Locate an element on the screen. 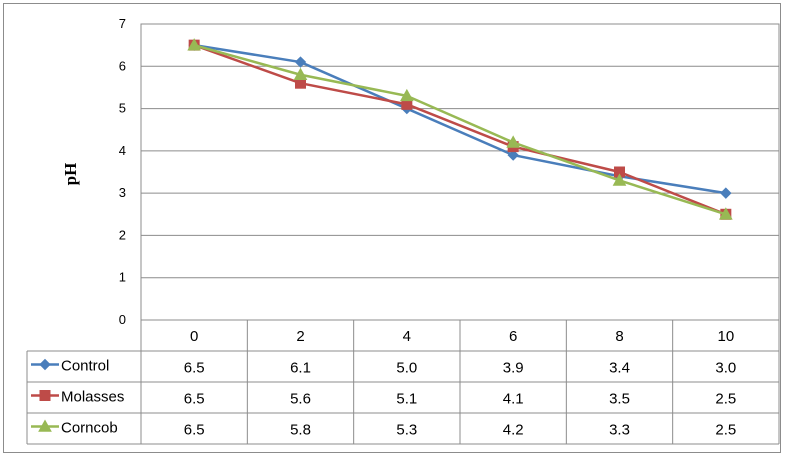  legend-label: Molasses is located at coordinates (92, 397).